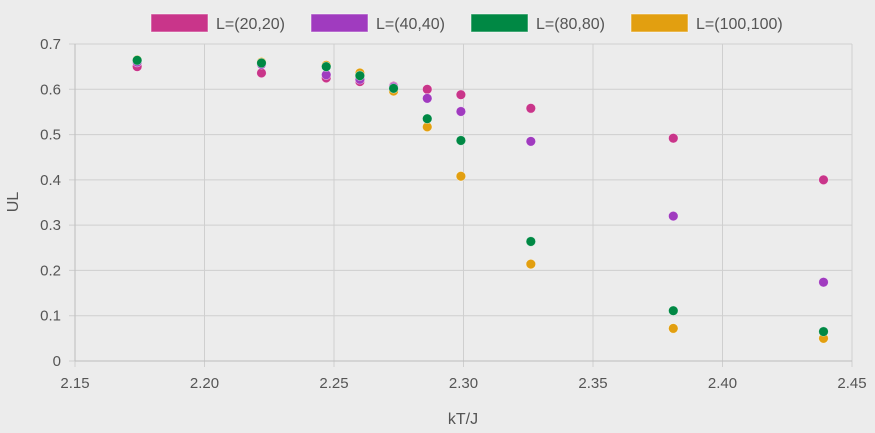  I want to click on x-tick-label: 2.35, so click(592, 383).